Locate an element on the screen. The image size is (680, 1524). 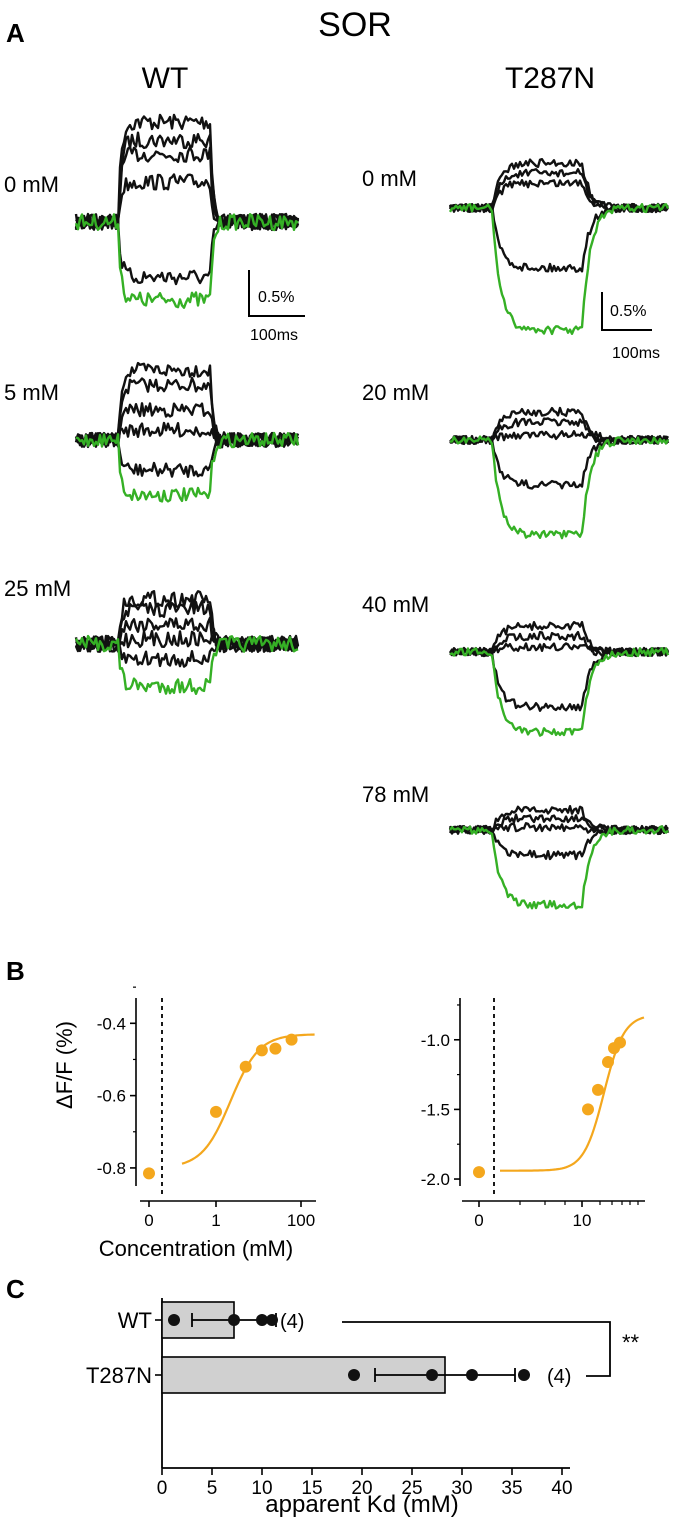
c-x-tick-label: 10 is located at coordinates (261, 1488).